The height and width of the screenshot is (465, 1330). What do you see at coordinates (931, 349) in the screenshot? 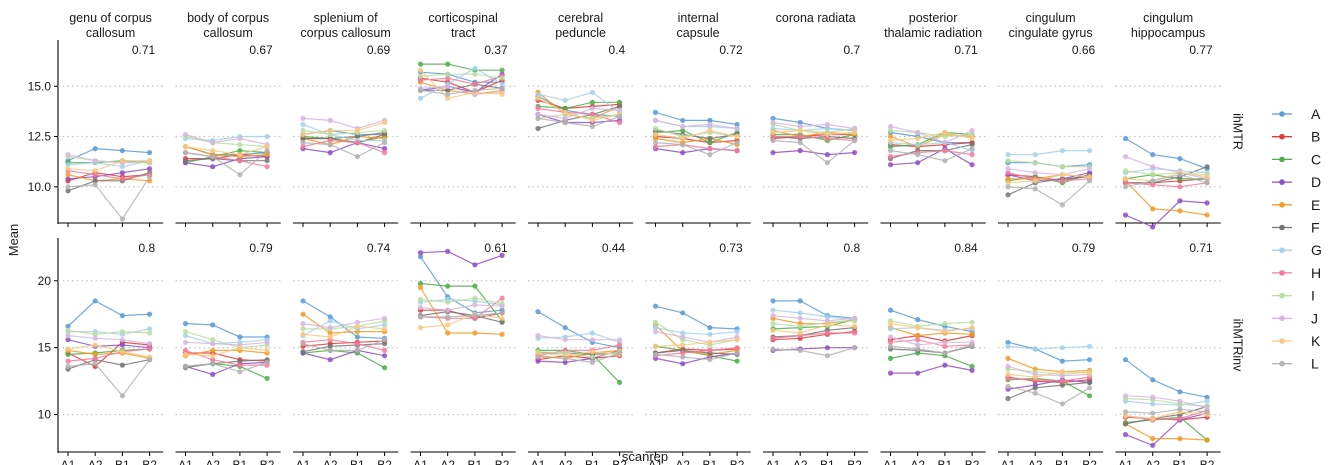
I see `series-line-F` at bounding box center [931, 349].